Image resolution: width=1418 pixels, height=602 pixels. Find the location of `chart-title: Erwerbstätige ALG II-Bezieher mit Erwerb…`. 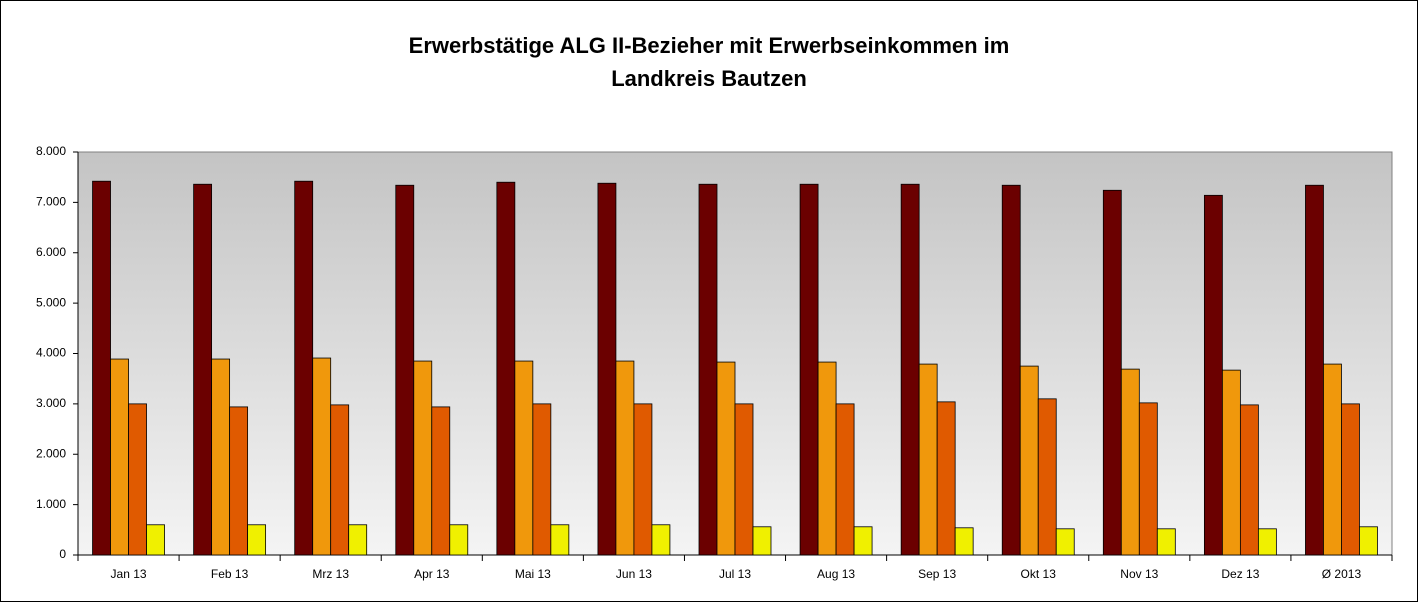

chart-title: Erwerbstätige ALG II-Bezieher mit Erwerb… is located at coordinates (709, 45).